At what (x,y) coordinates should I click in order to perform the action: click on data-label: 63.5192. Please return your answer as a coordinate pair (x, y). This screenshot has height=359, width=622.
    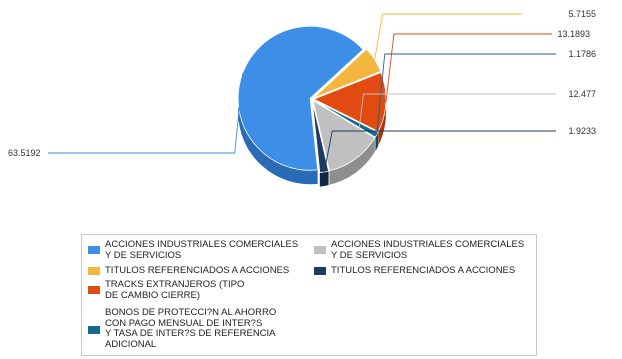
    Looking at the image, I should click on (24, 153).